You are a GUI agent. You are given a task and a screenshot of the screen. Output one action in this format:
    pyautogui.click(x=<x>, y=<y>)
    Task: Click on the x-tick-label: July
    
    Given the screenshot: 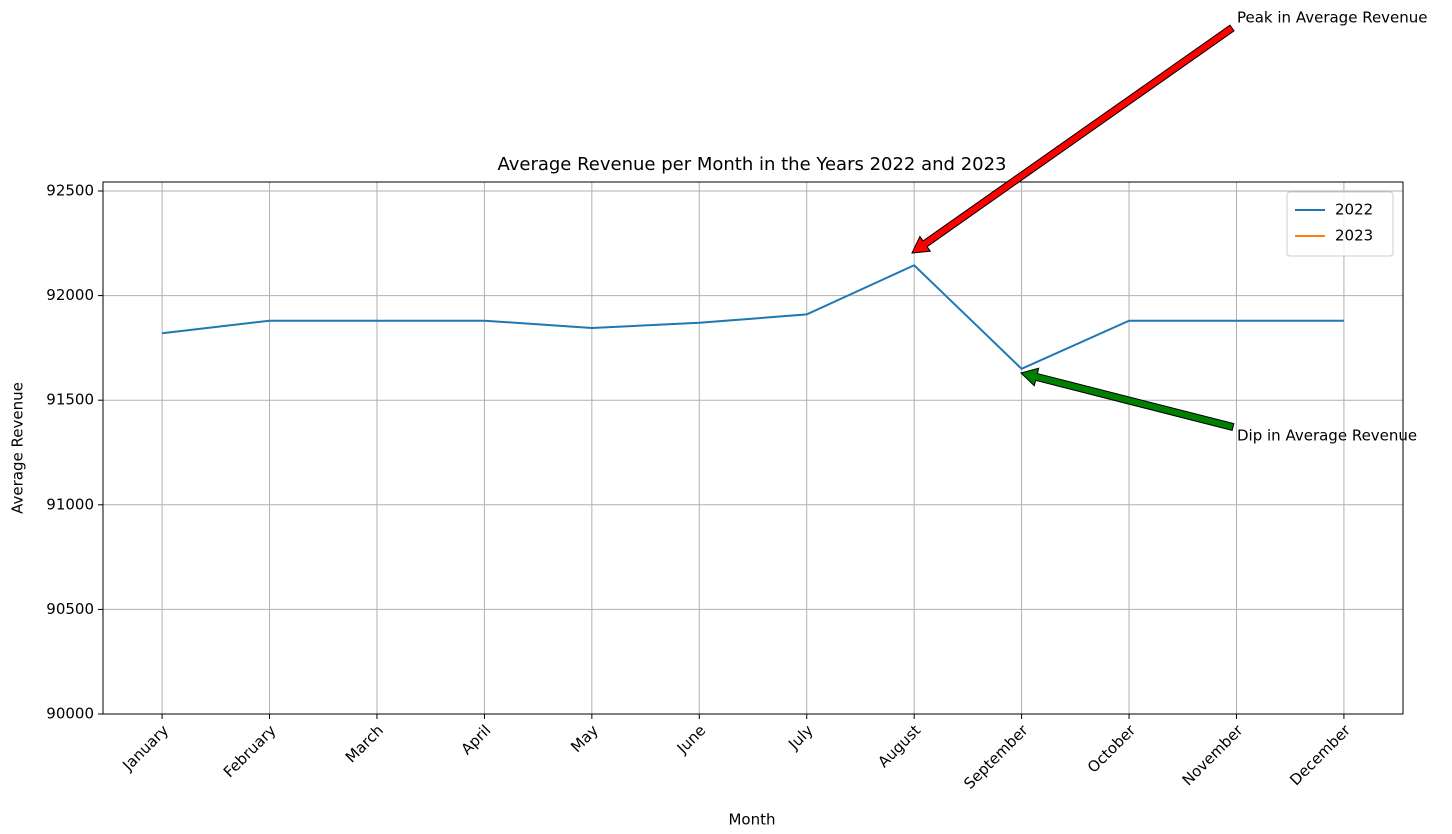 What is the action you would take?
    pyautogui.click(x=800, y=737)
    